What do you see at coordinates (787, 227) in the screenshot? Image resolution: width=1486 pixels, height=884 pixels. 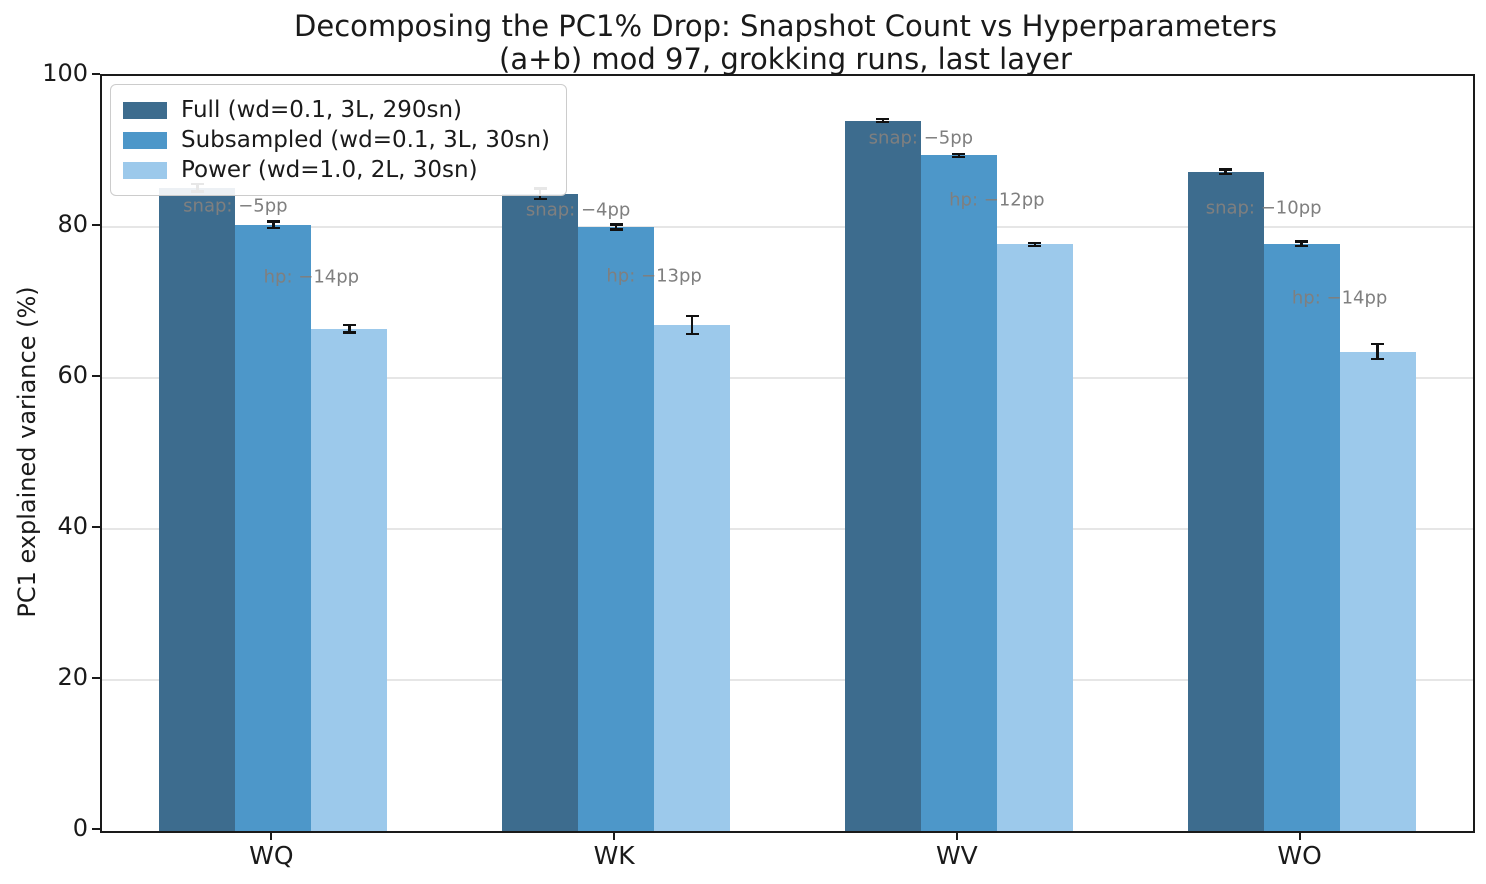 I see `gridline-y80` at bounding box center [787, 227].